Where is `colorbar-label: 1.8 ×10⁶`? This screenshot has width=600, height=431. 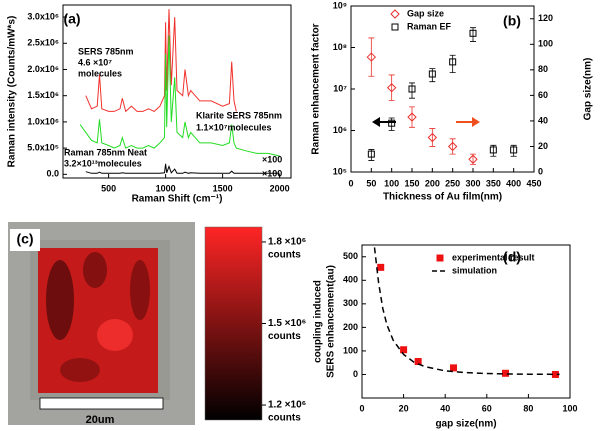
colorbar-label: 1.8 ×10⁶ is located at coordinates (287, 242).